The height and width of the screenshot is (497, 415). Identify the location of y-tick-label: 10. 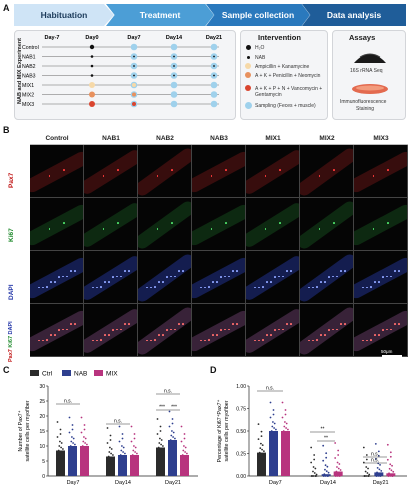
(42, 447).